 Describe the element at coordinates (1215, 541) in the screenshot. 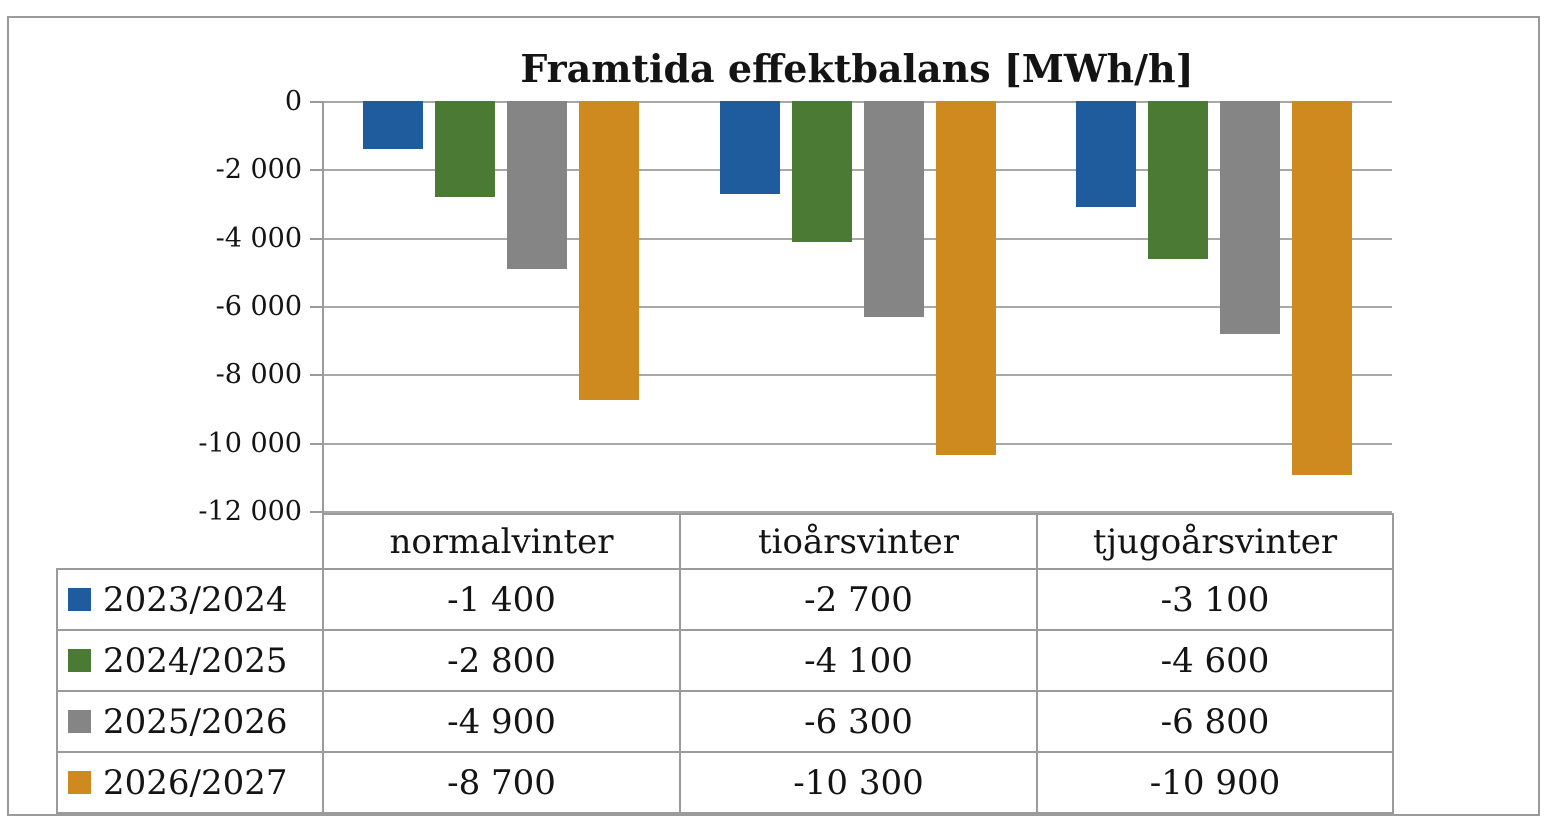

I see `table-header-cell-tjugoårsvinter: tjugoårsvinter` at that location.